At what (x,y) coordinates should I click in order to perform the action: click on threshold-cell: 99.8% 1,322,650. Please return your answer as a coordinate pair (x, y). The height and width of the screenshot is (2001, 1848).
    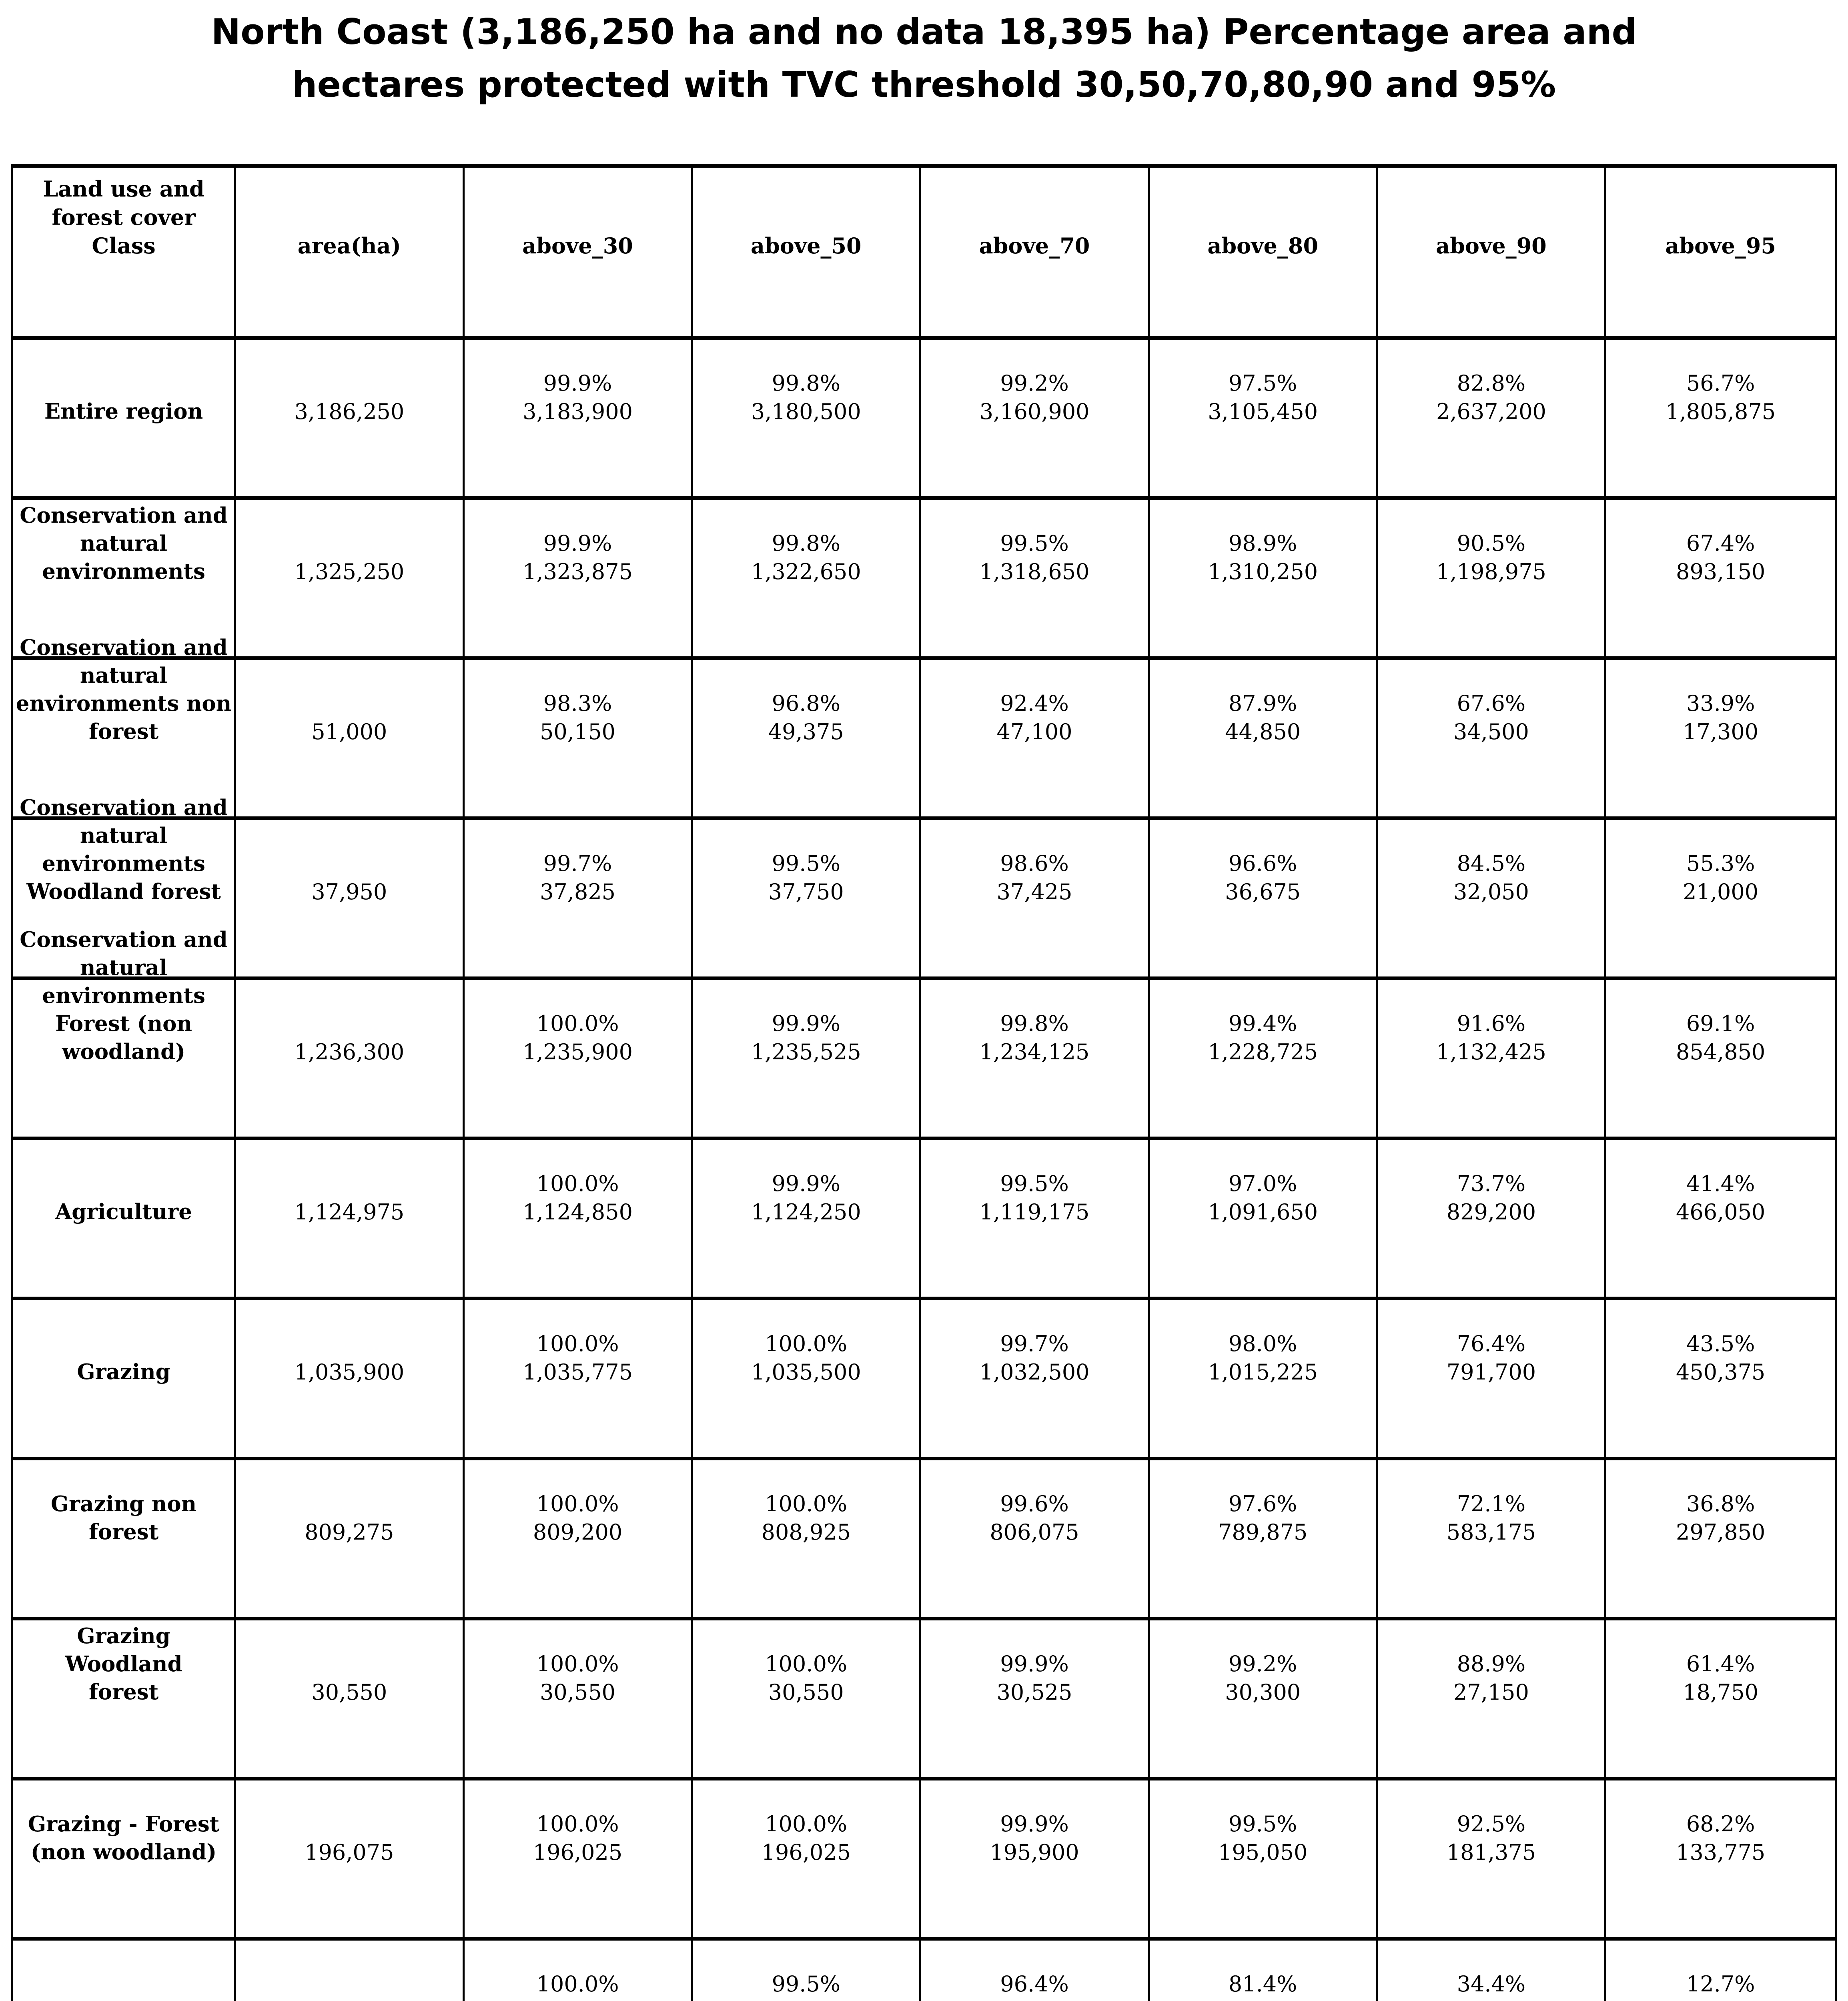
    Looking at the image, I should click on (807, 580).